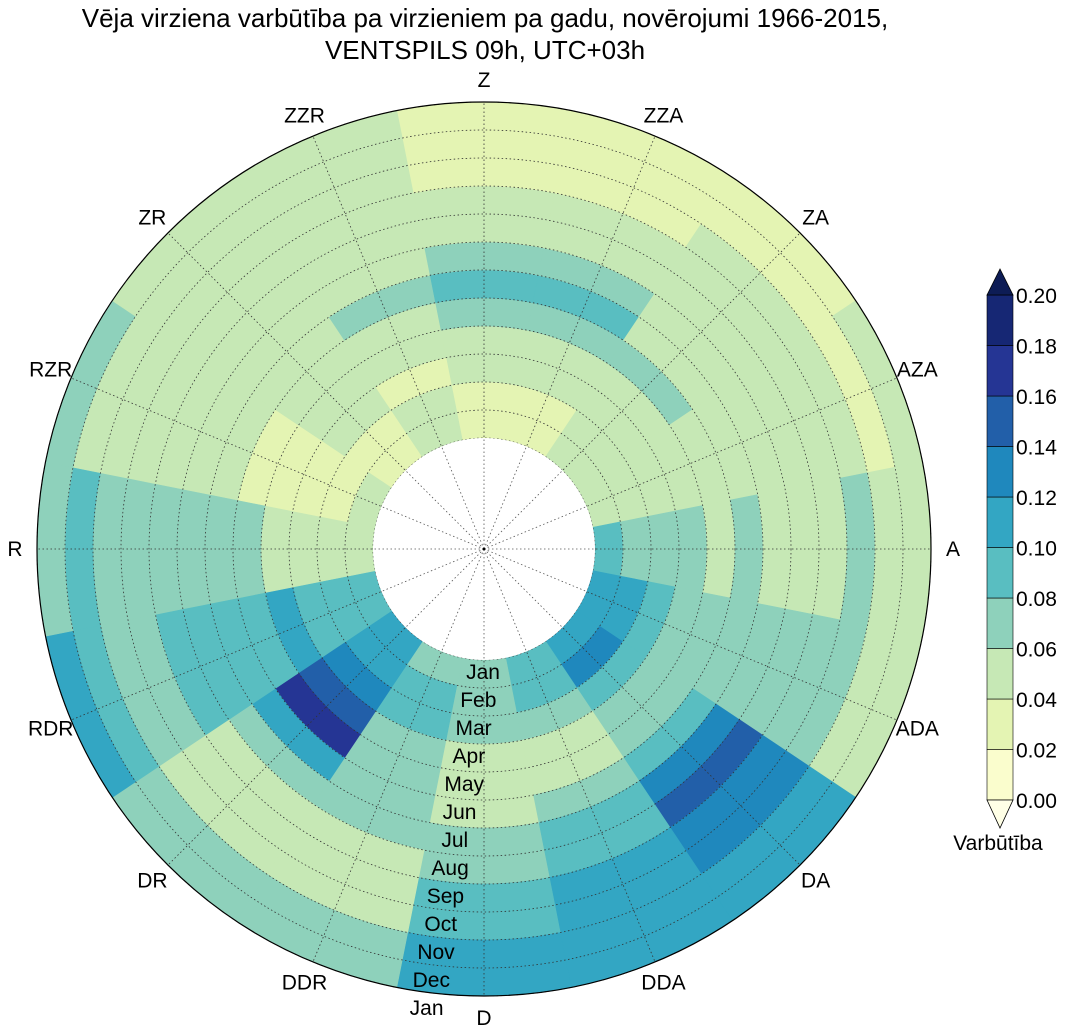  I want to click on month-ring, so click(484, 549).